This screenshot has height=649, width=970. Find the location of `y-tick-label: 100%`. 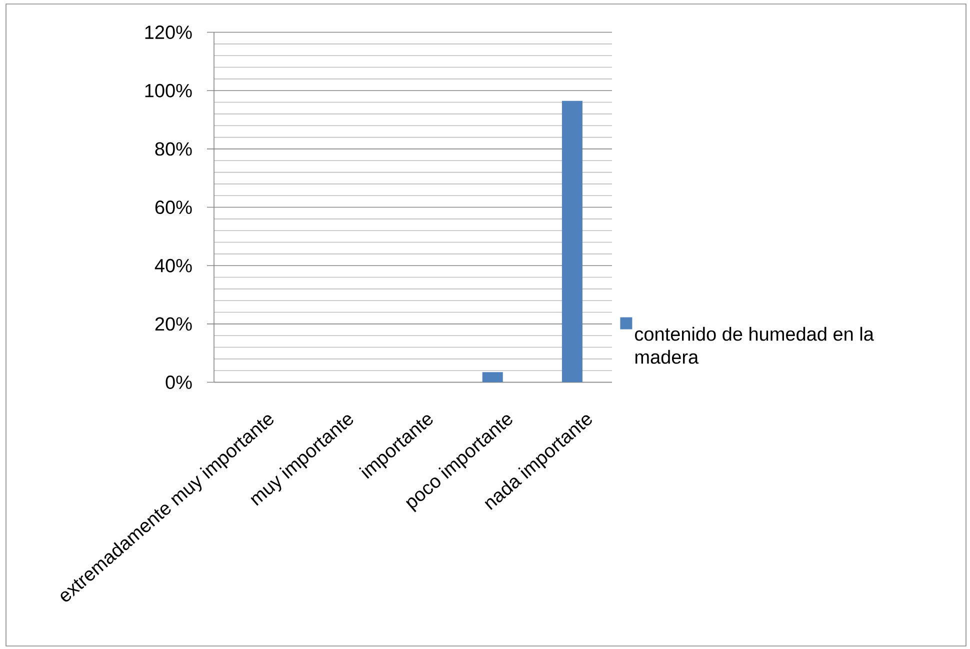

y-tick-label: 100% is located at coordinates (168, 91).